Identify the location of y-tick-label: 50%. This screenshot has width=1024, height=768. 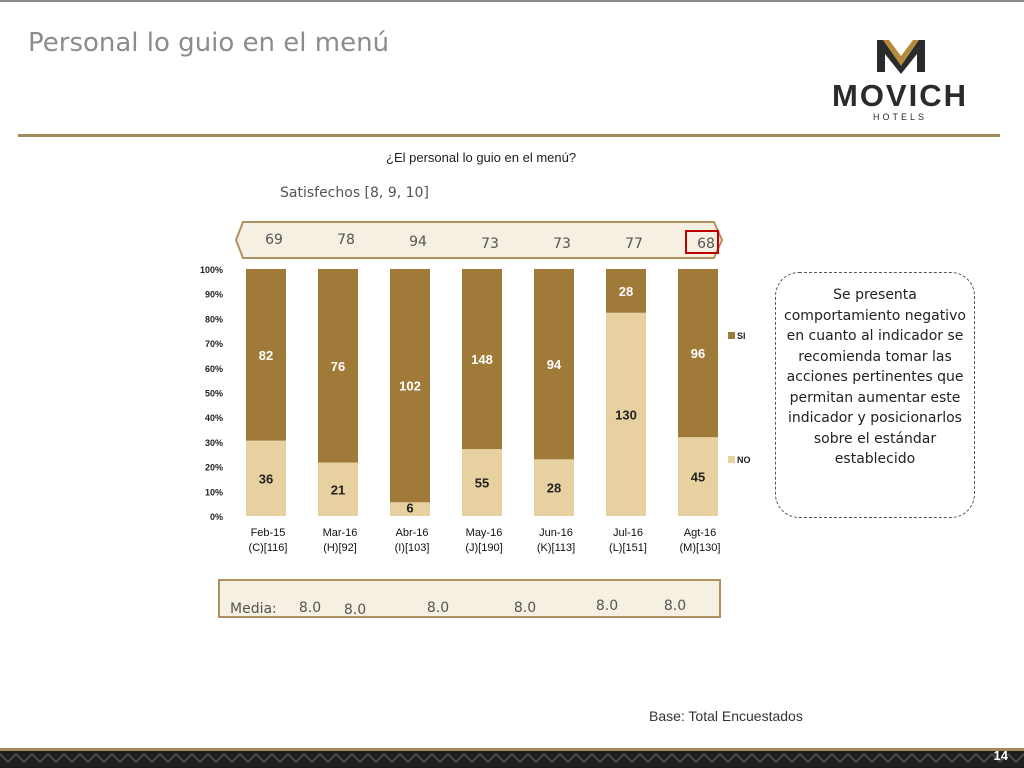
(214, 394).